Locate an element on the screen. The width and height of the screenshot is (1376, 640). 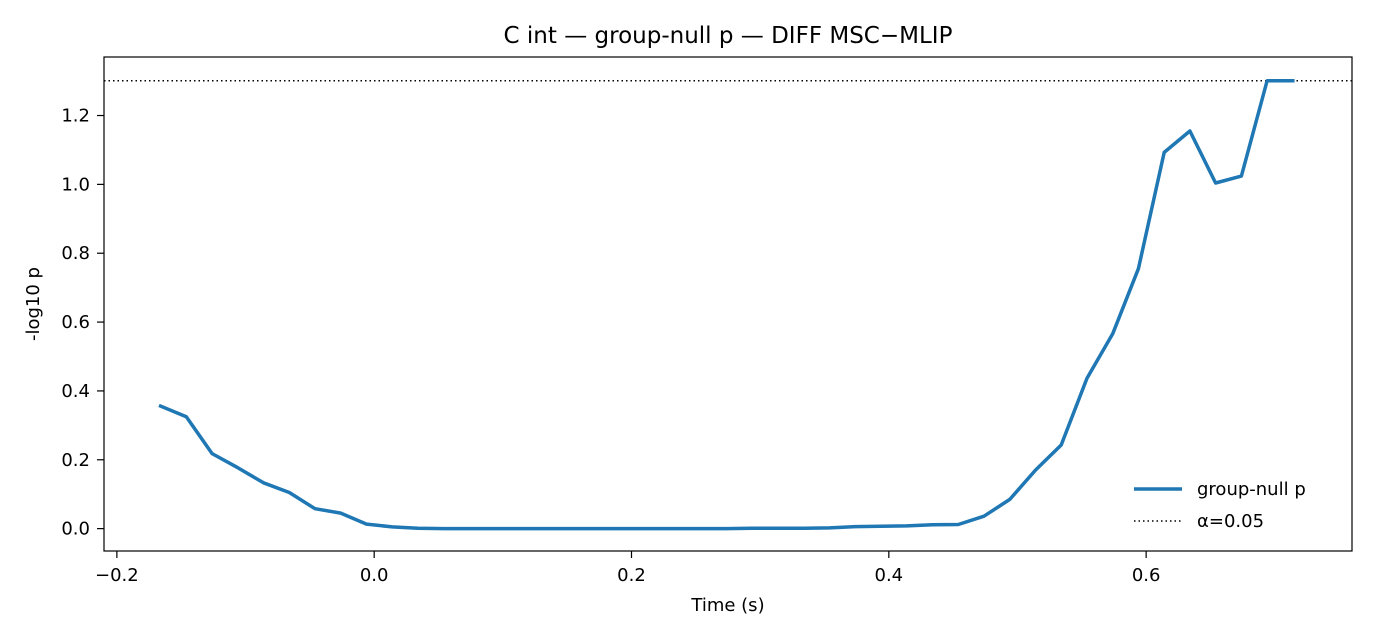
y-axis-title: -log10 p is located at coordinates (33, 304).